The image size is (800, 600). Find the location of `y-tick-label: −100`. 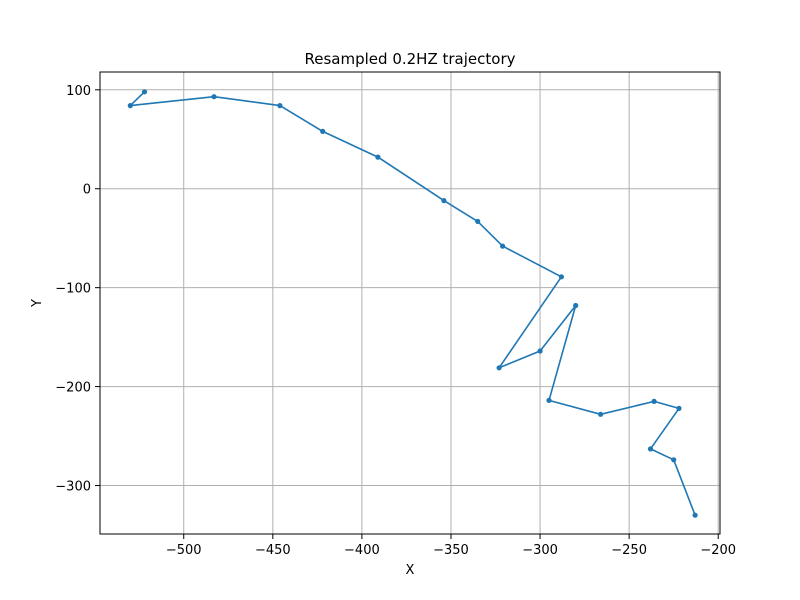

y-tick-label: −100 is located at coordinates (73, 289).